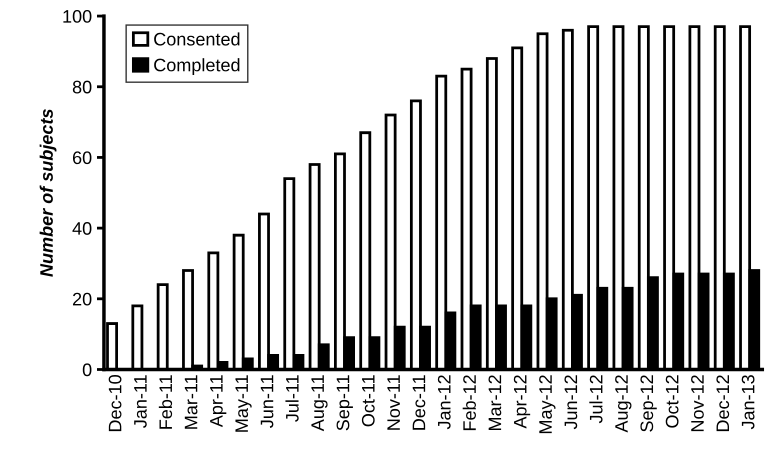  Describe the element at coordinates (368, 400) in the screenshot. I see `x-tick-label: Oct-11` at that location.